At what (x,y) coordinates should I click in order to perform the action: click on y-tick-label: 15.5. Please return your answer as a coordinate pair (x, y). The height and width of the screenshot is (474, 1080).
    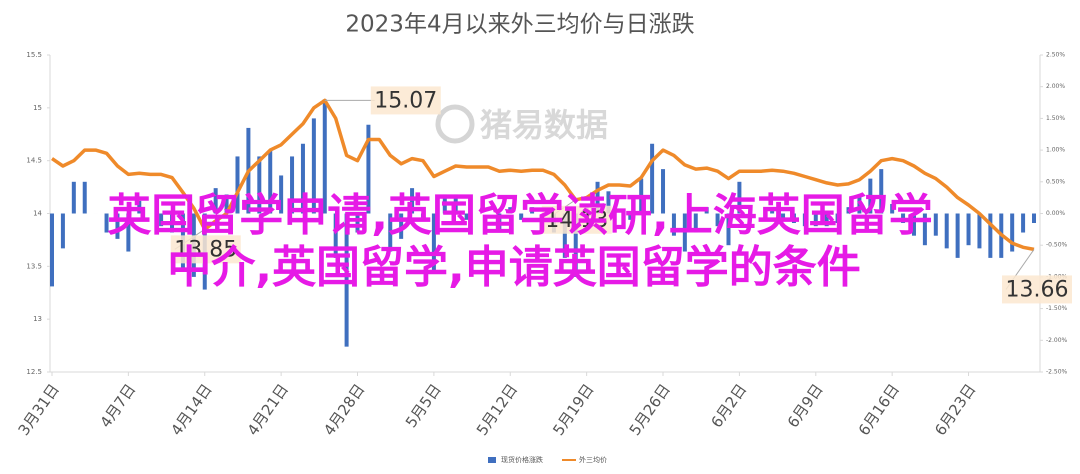
    Looking at the image, I should click on (34, 55).